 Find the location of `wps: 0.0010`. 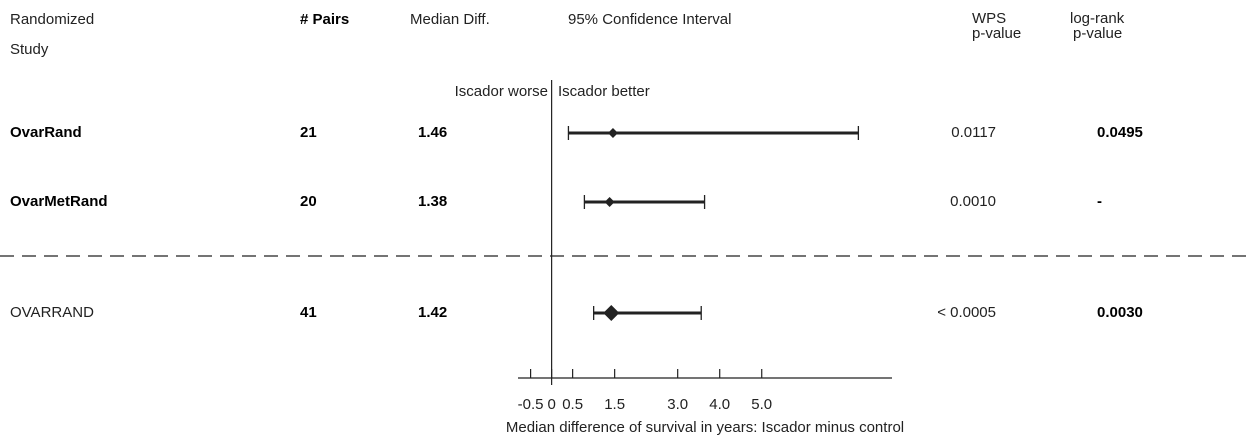

wps: 0.0010 is located at coordinates (973, 201).